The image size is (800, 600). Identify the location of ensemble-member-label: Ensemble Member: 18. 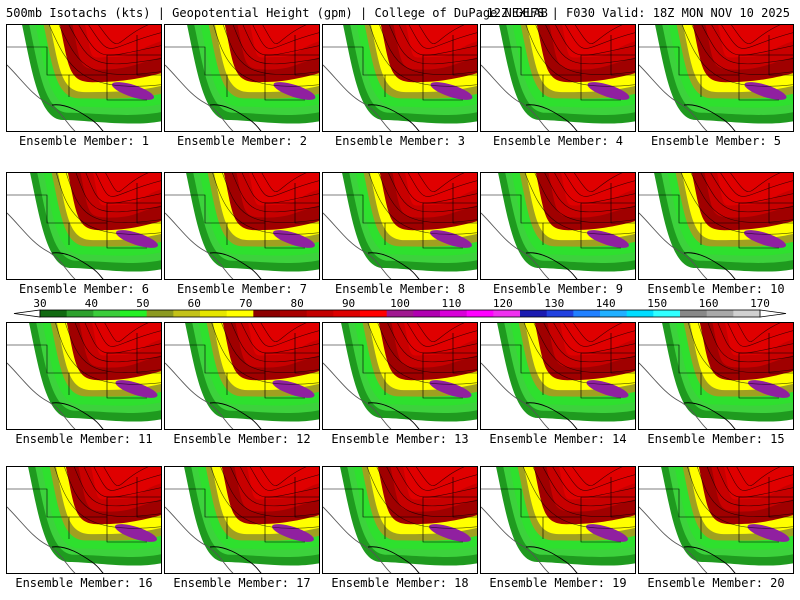
(400, 583).